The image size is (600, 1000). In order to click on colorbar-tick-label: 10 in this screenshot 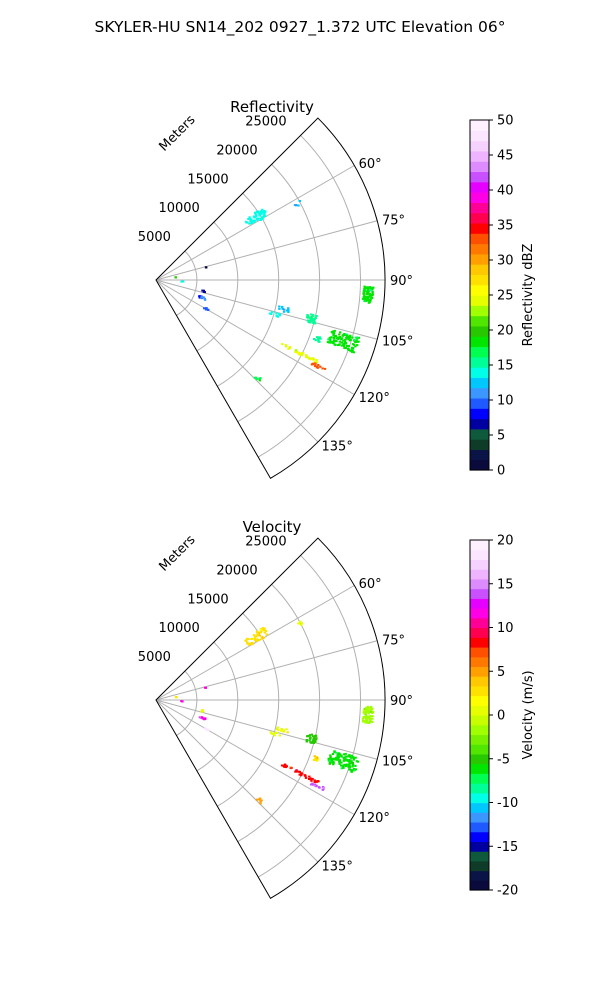, I will do `click(505, 628)`.